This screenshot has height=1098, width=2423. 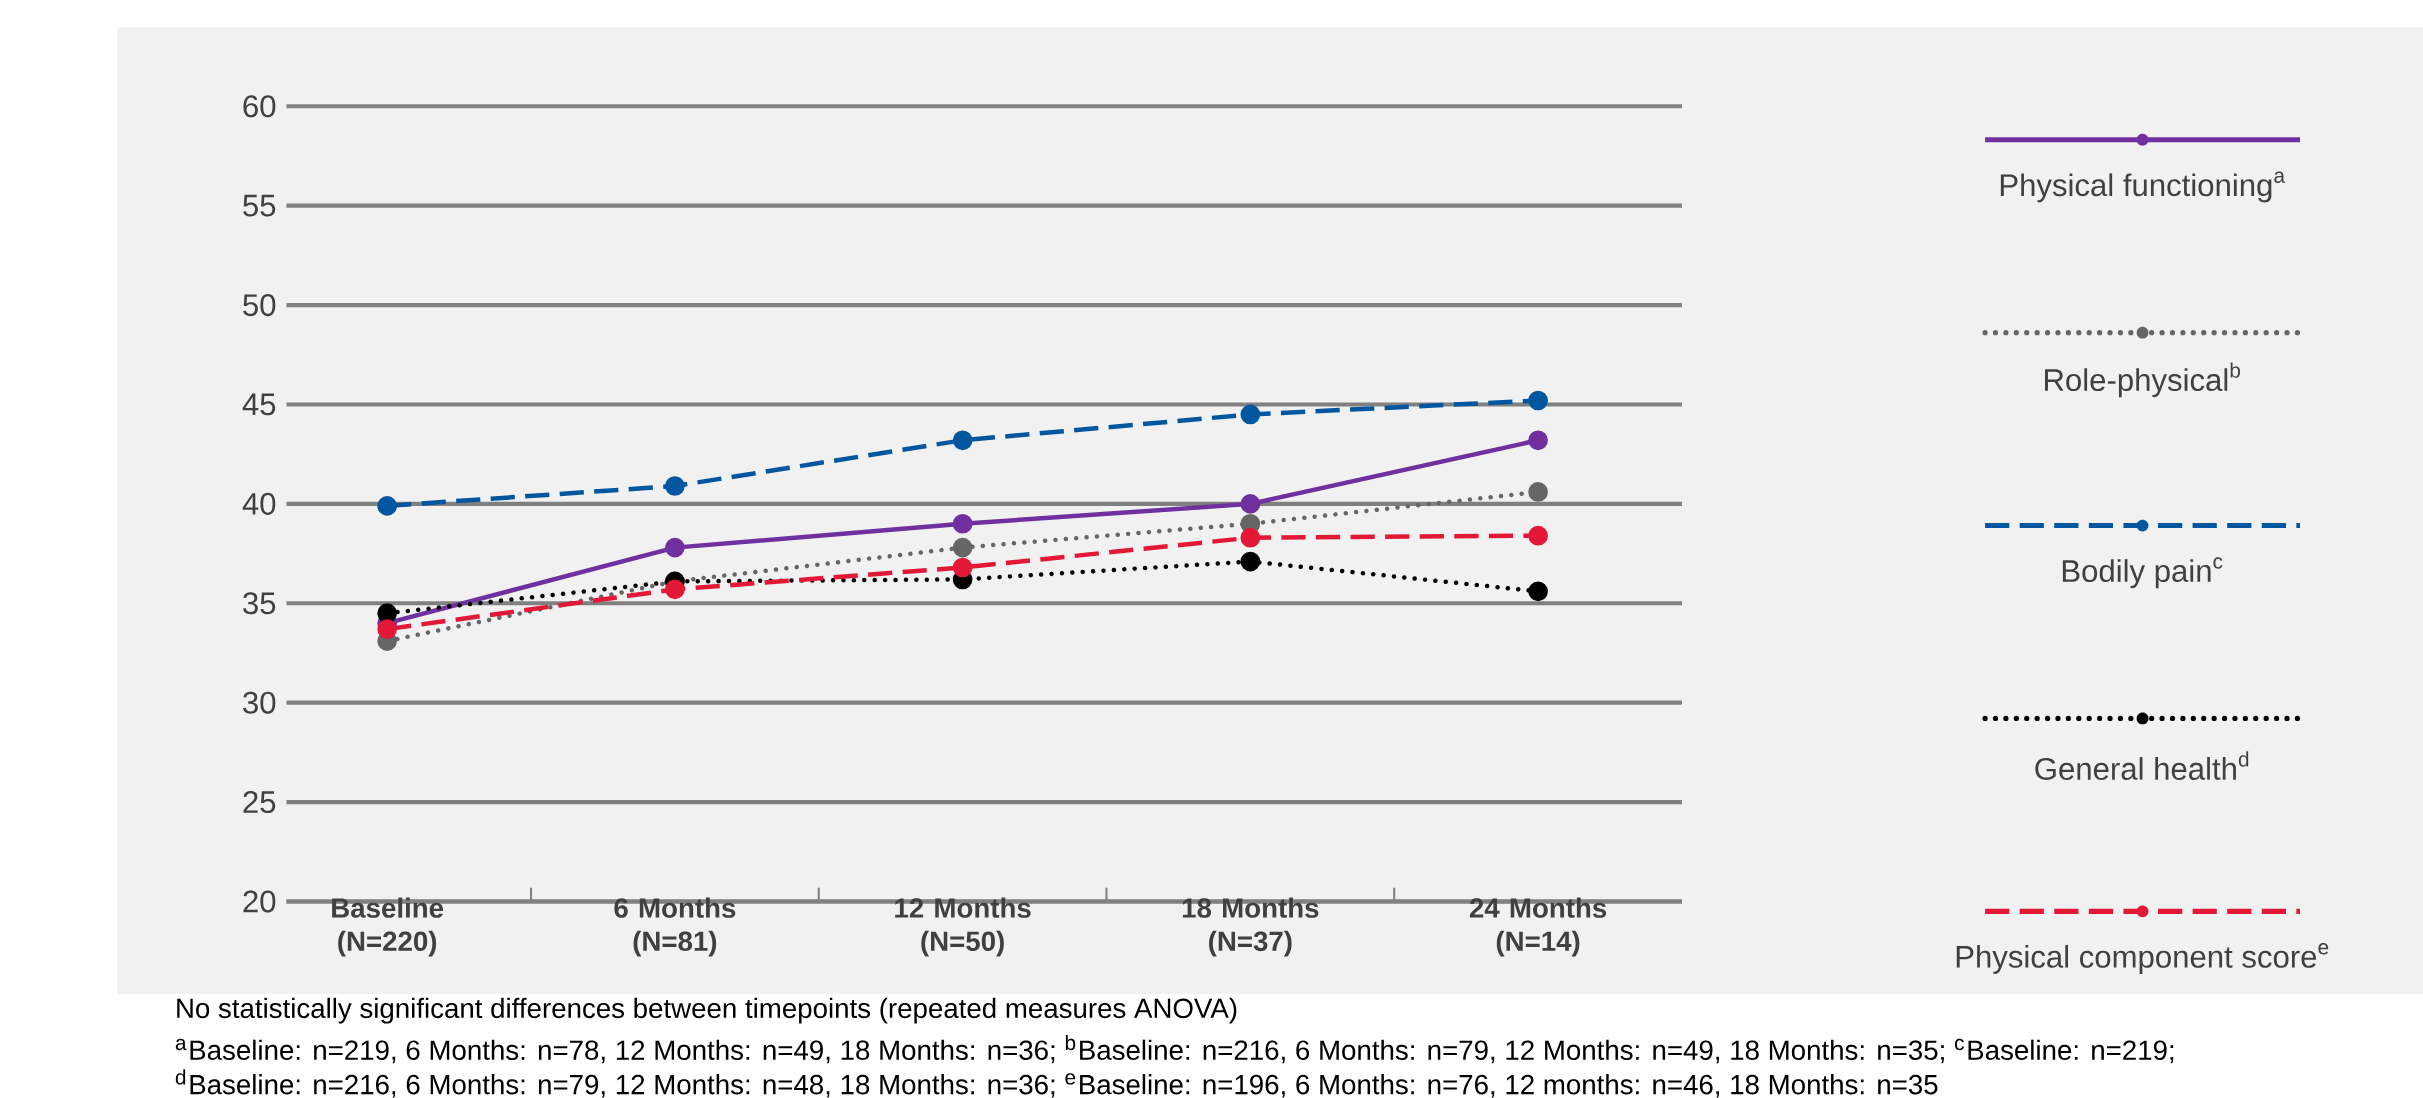 What do you see at coordinates (259, 702) in the screenshot?
I see `y-tick-label: 30` at bounding box center [259, 702].